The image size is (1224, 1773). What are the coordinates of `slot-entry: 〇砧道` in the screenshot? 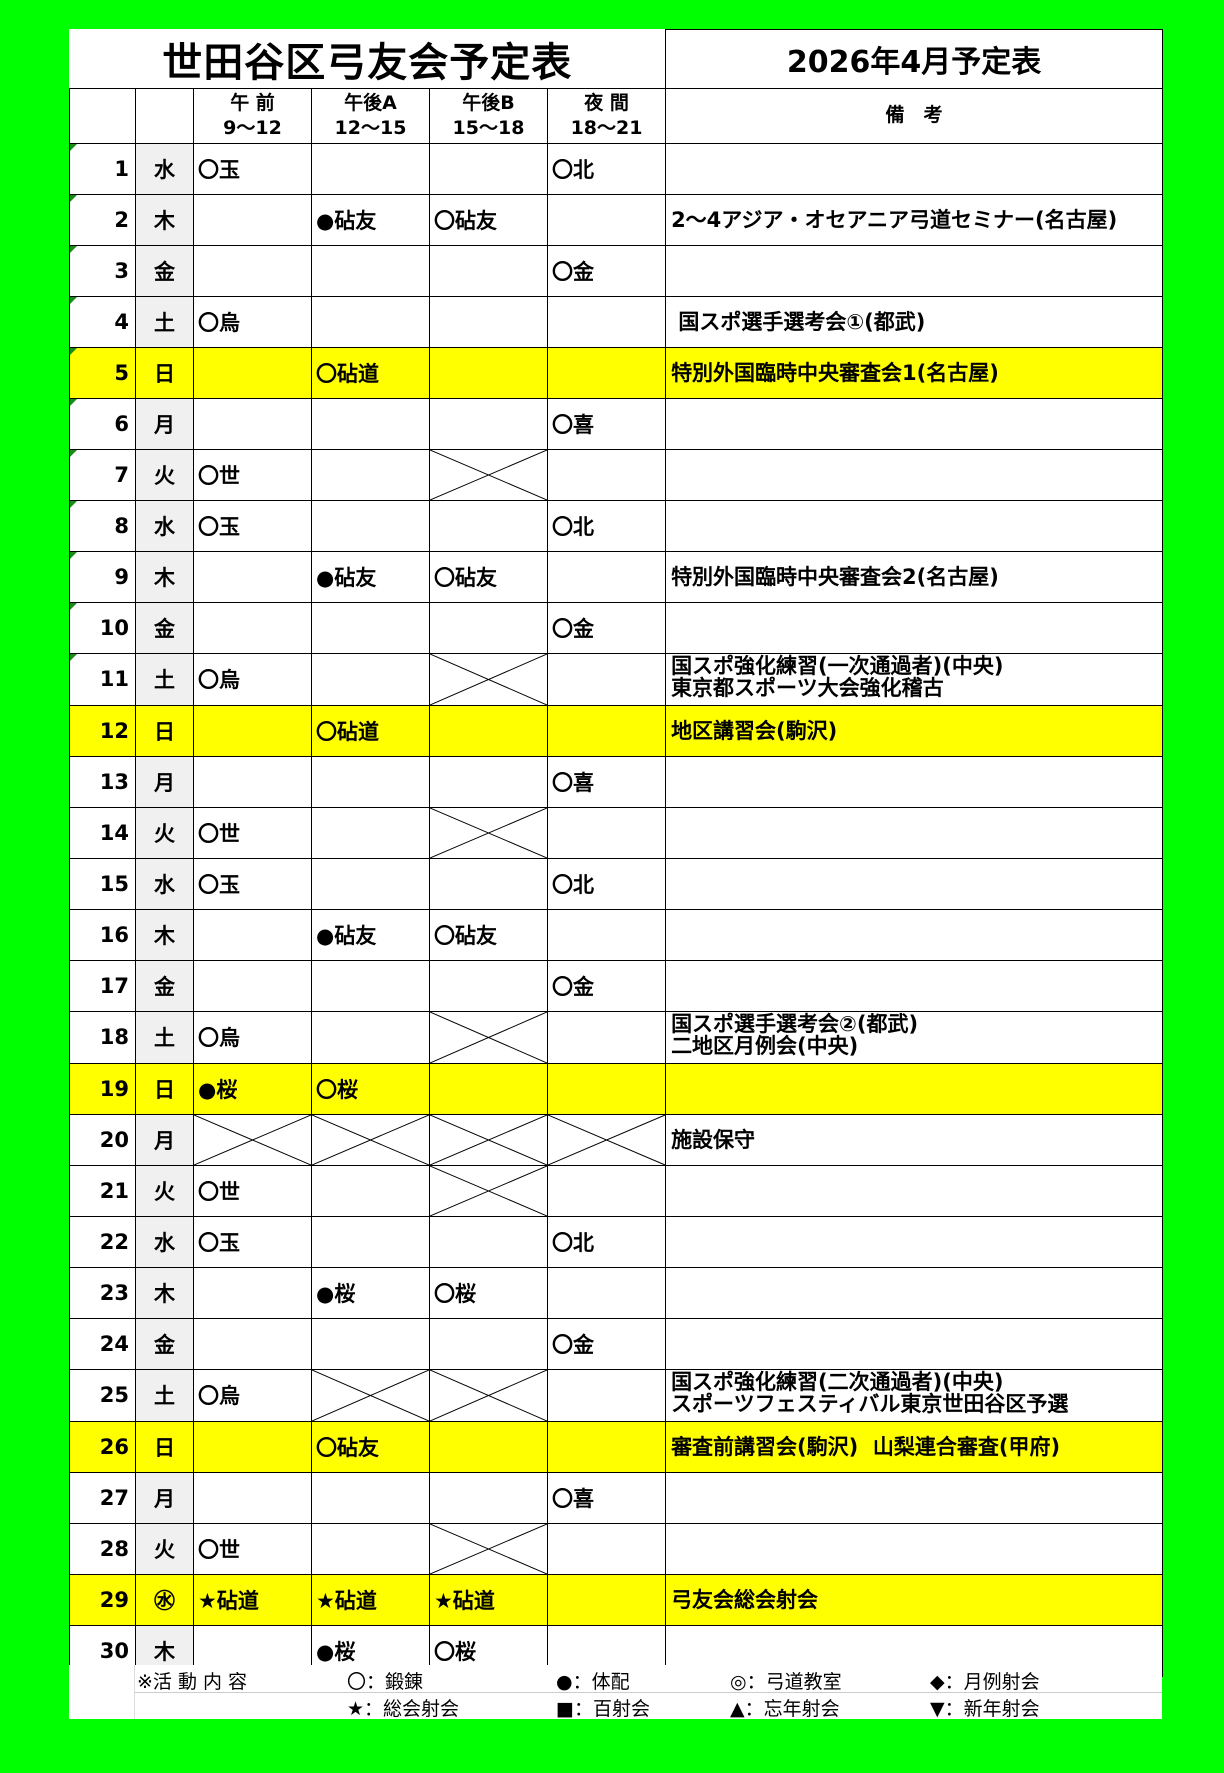 It's located at (347, 731).